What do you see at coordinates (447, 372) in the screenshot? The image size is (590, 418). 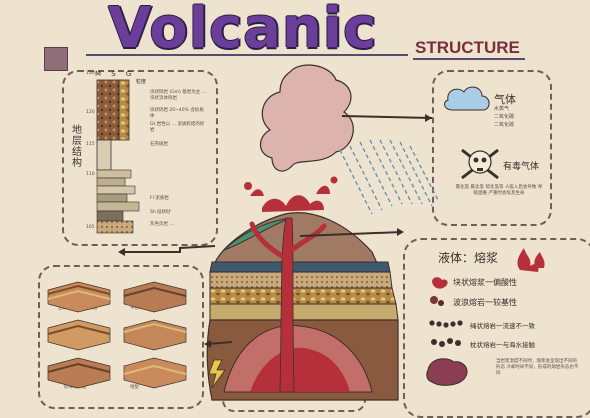 I see `lava-blob-icon` at bounding box center [447, 372].